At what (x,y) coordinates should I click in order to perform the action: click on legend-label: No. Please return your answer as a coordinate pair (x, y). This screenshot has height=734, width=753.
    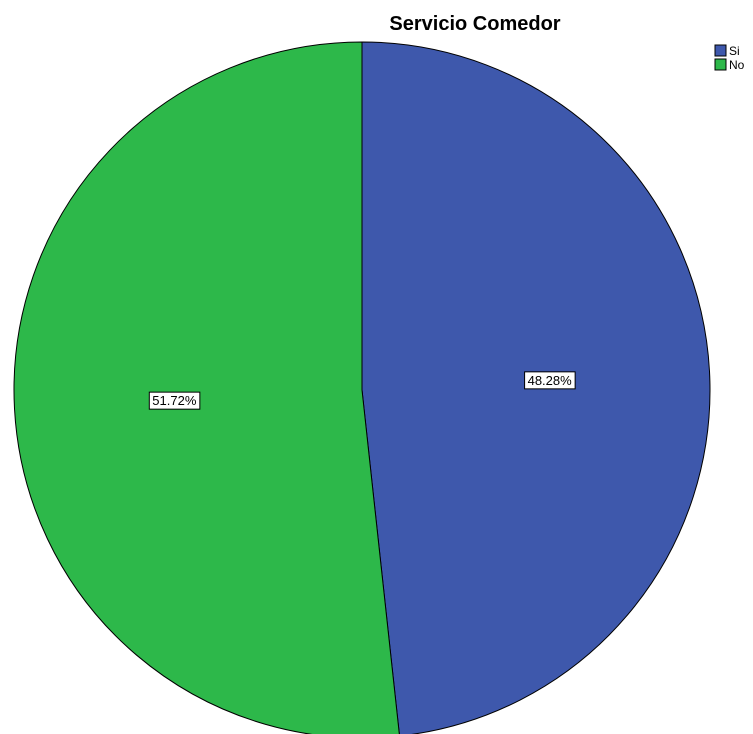
    Looking at the image, I should click on (737, 65).